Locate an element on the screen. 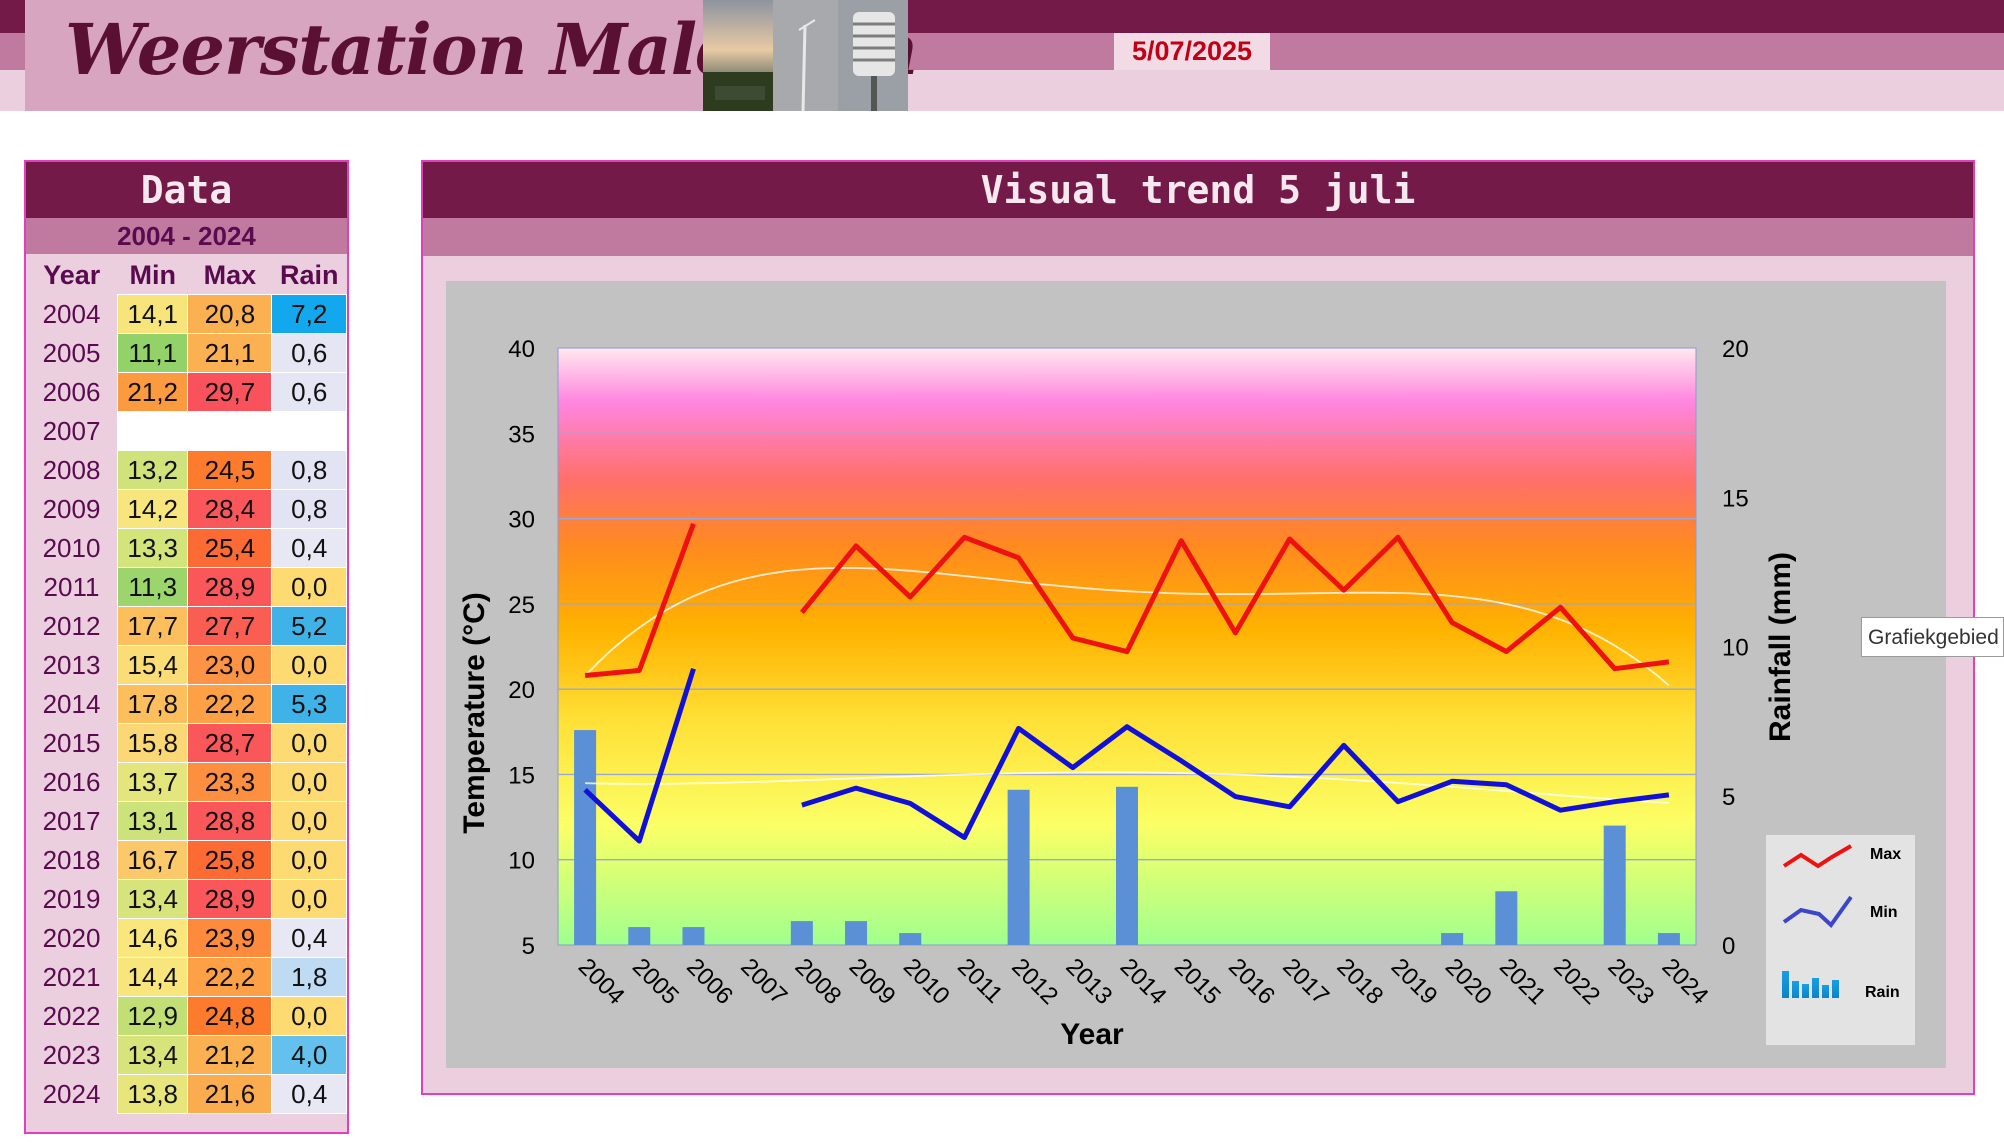 The height and width of the screenshot is (1144, 2004). row-min: 16,7 is located at coordinates (152, 860).